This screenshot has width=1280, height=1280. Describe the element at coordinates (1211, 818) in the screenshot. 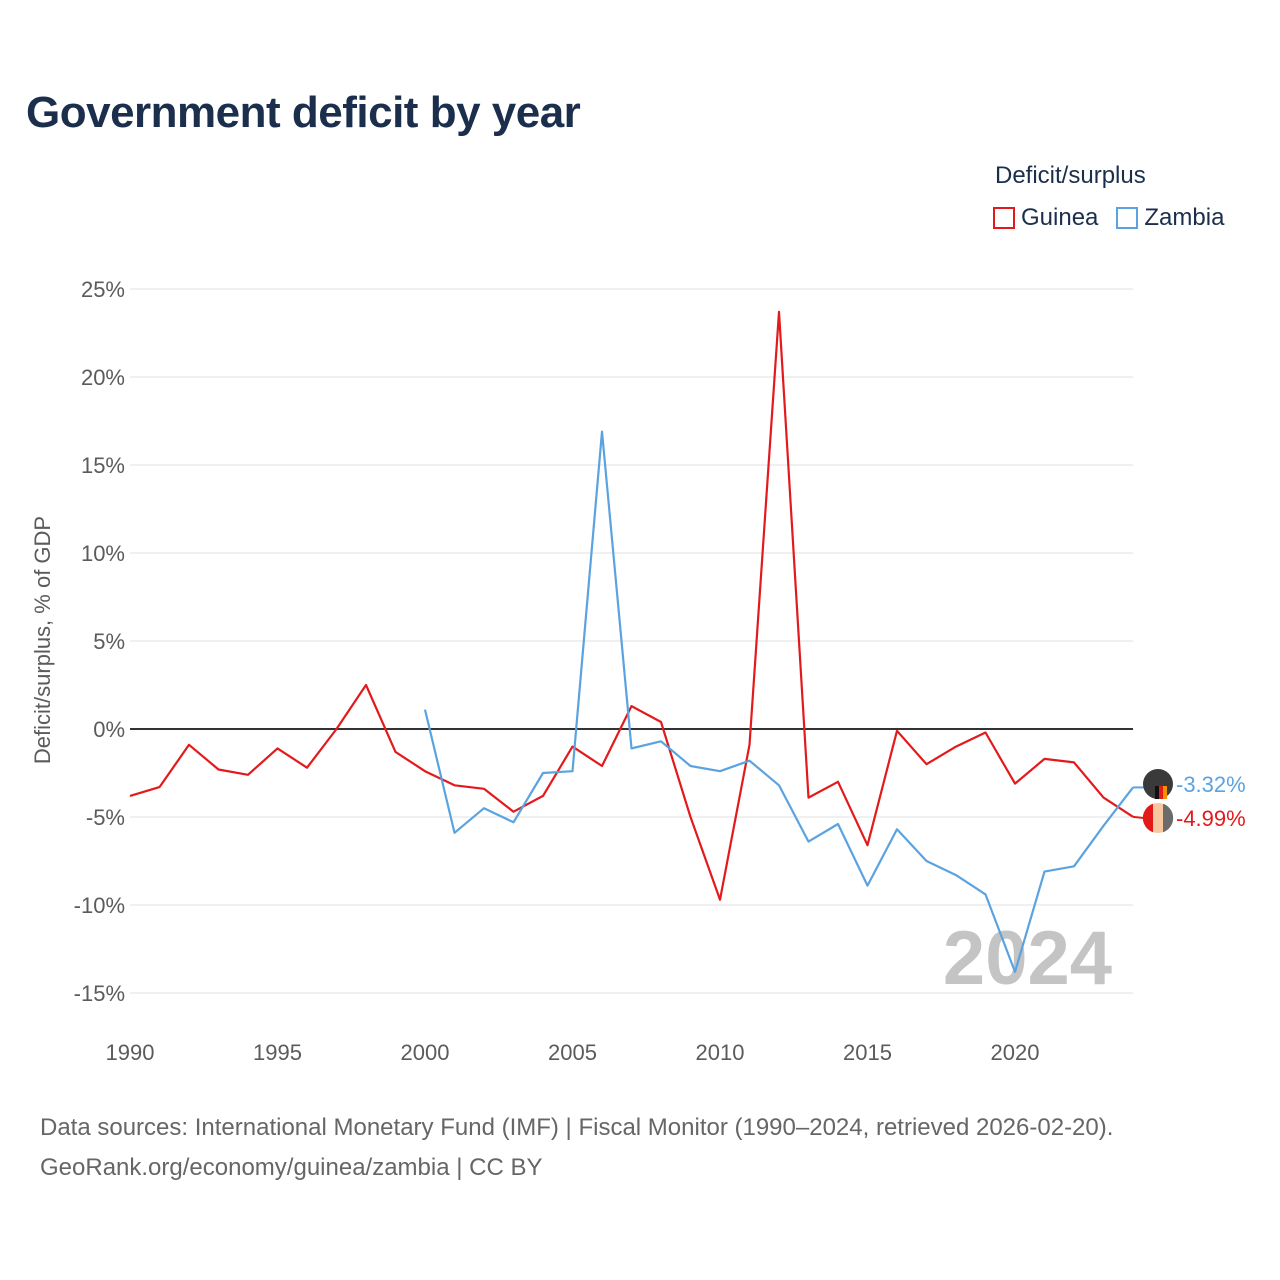

I see `guinea-end-label: -4.99%` at that location.